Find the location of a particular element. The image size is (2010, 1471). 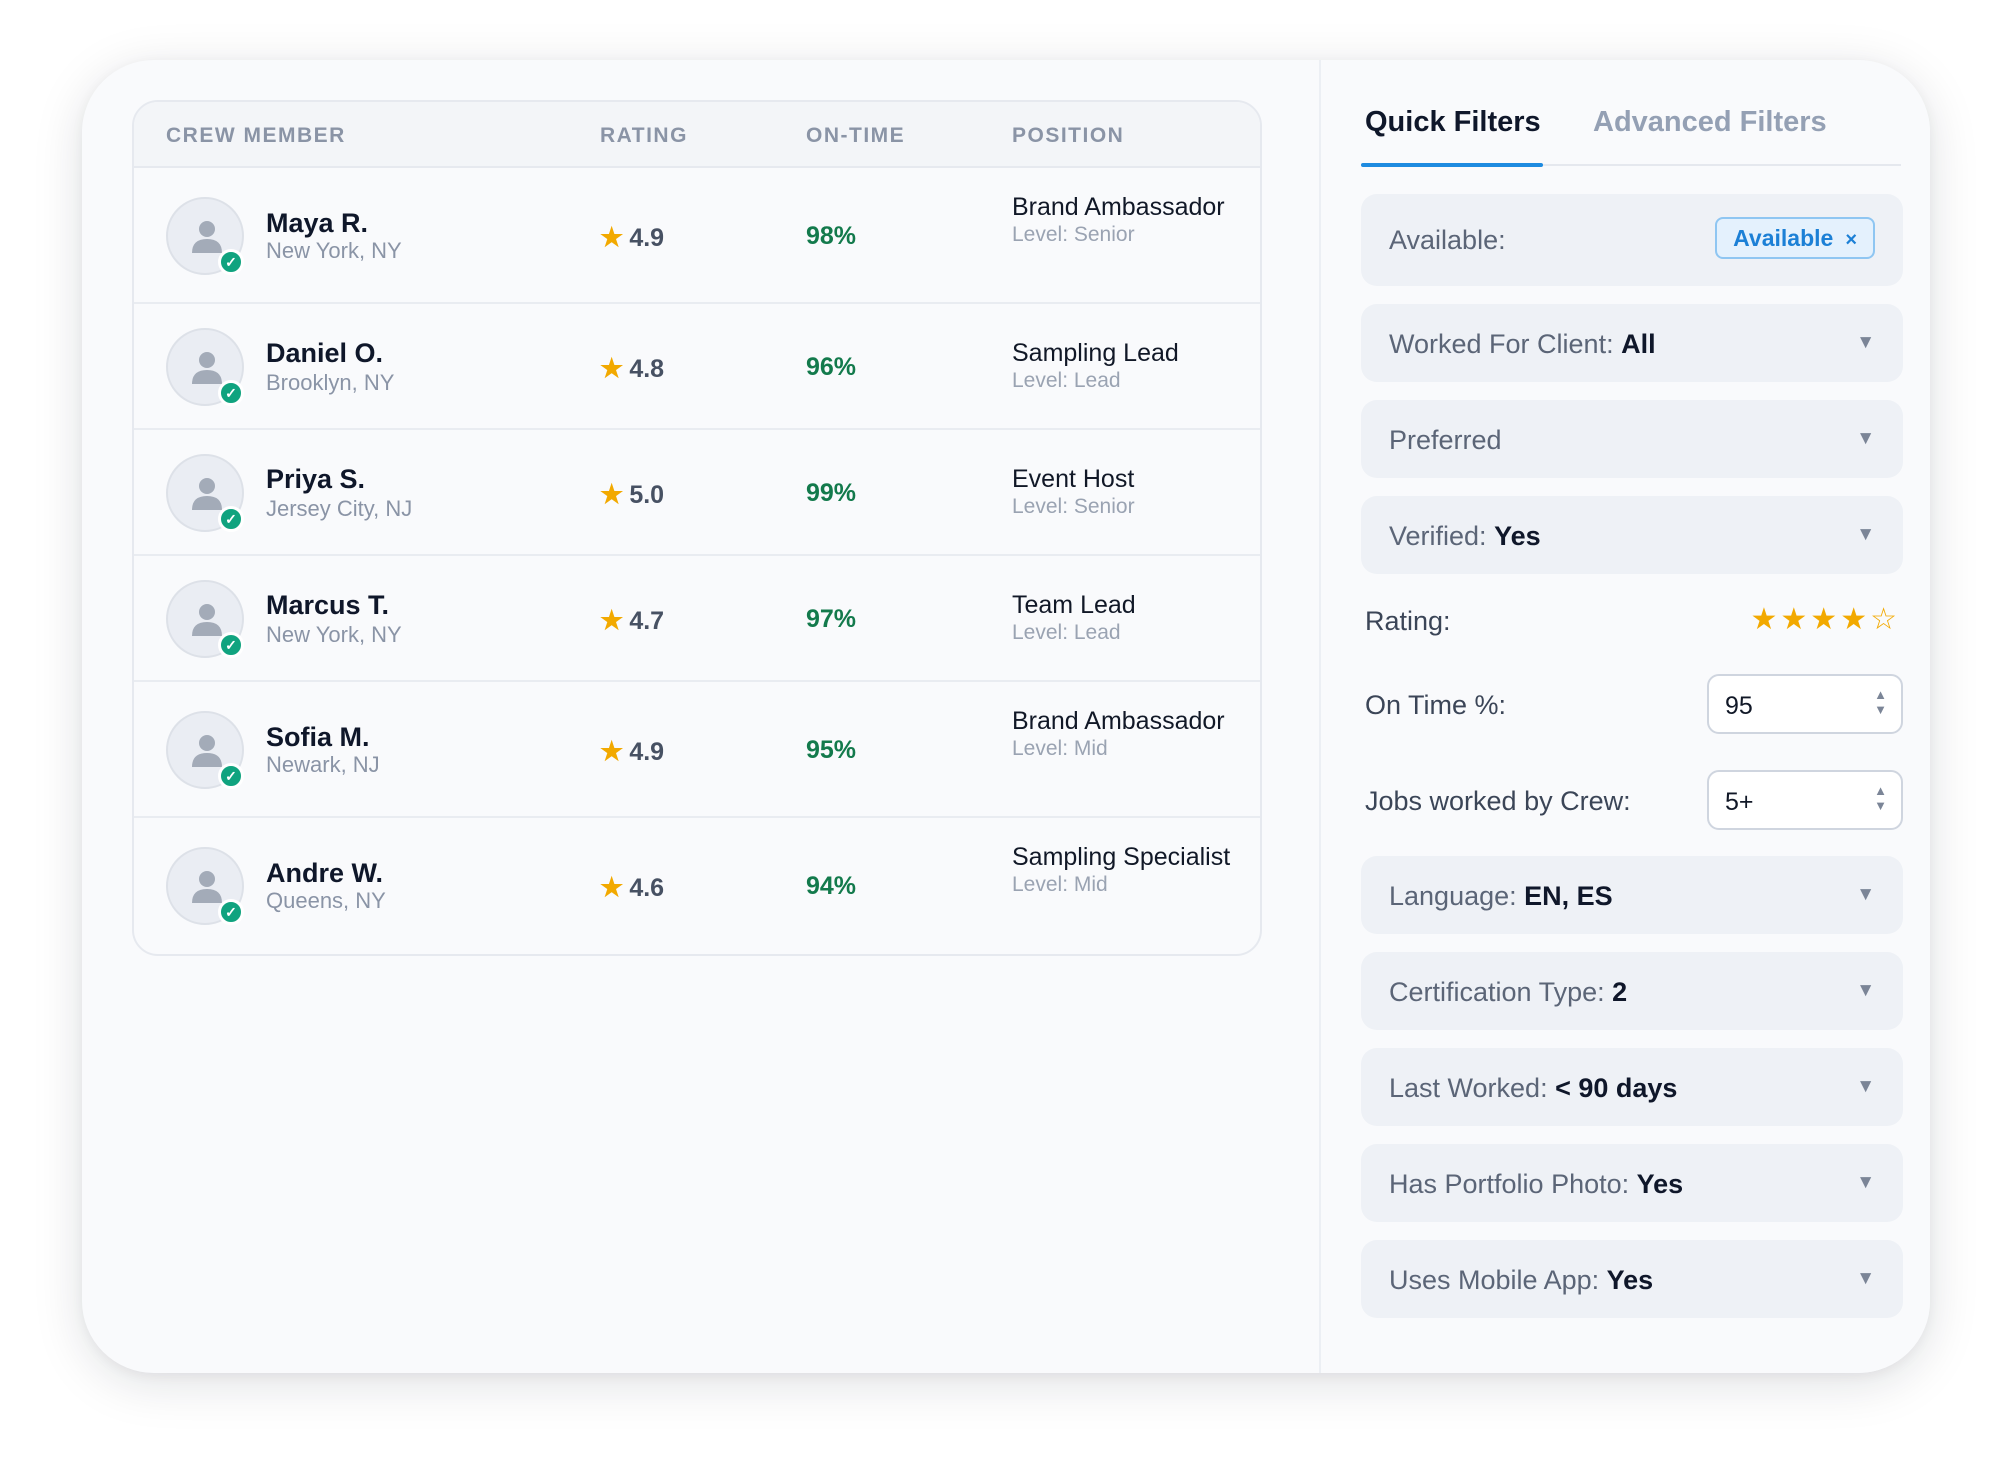

portfolio-photo-dropdown: Has Portfolio Photo: Yes ▼ is located at coordinates (1632, 1183).